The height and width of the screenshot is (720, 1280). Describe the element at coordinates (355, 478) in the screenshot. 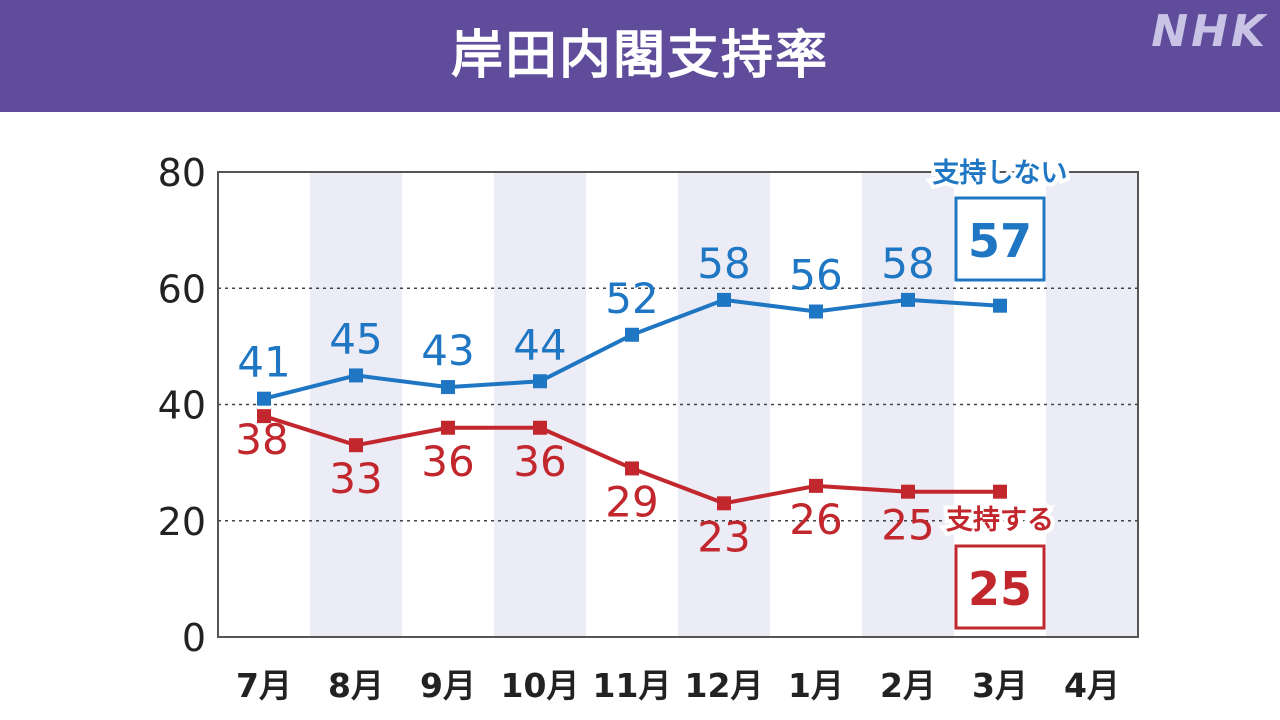

I see `support-data-label: 33` at that location.